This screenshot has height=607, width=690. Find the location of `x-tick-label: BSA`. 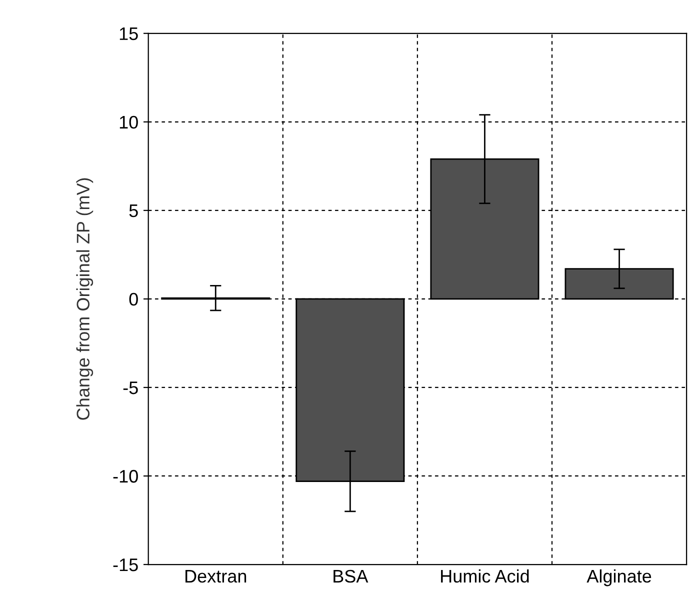

x-tick-label: BSA is located at coordinates (351, 576).